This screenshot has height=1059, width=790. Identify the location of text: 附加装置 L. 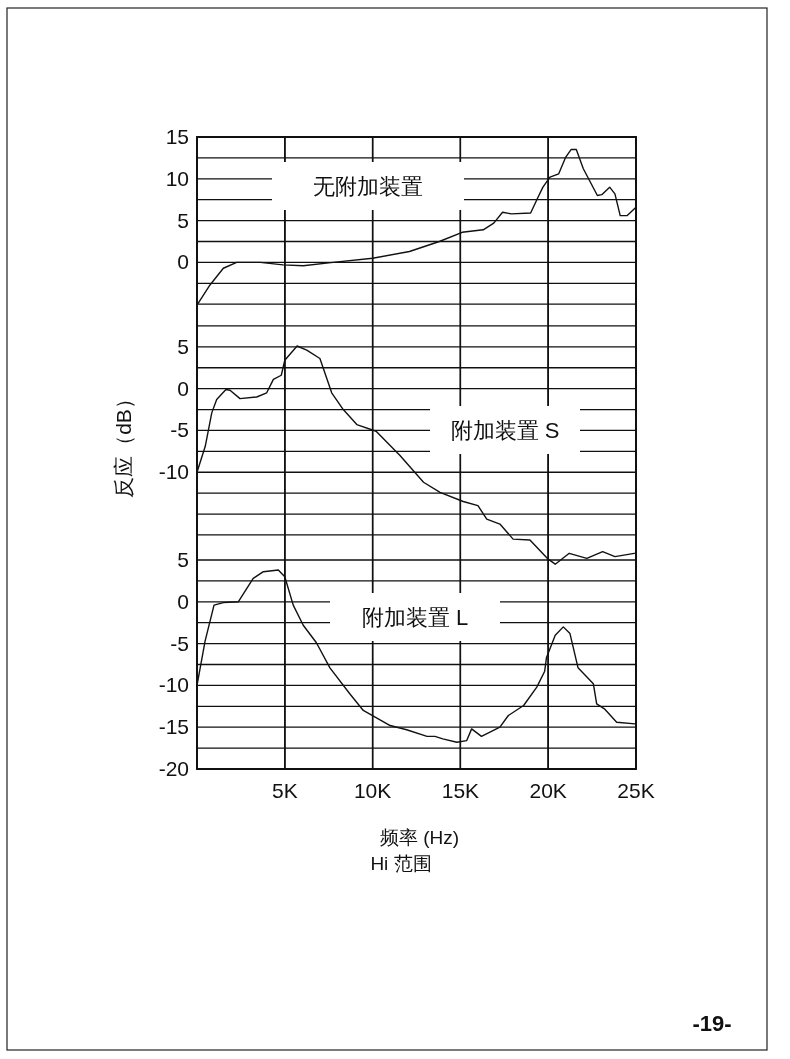
(415, 617).